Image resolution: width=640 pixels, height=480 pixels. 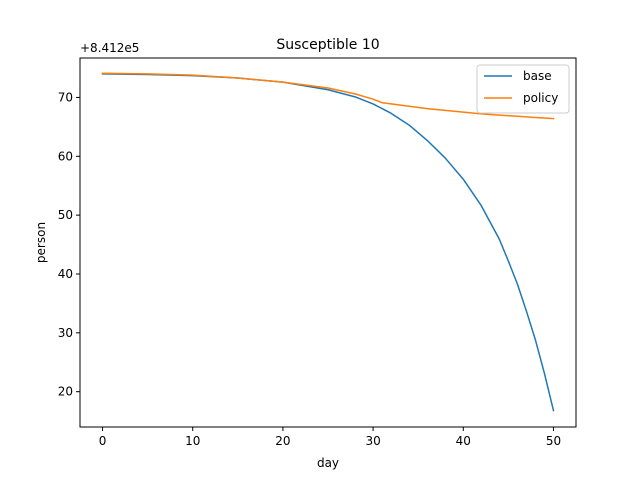 I want to click on y-tick-label: 60, so click(x=65, y=156).